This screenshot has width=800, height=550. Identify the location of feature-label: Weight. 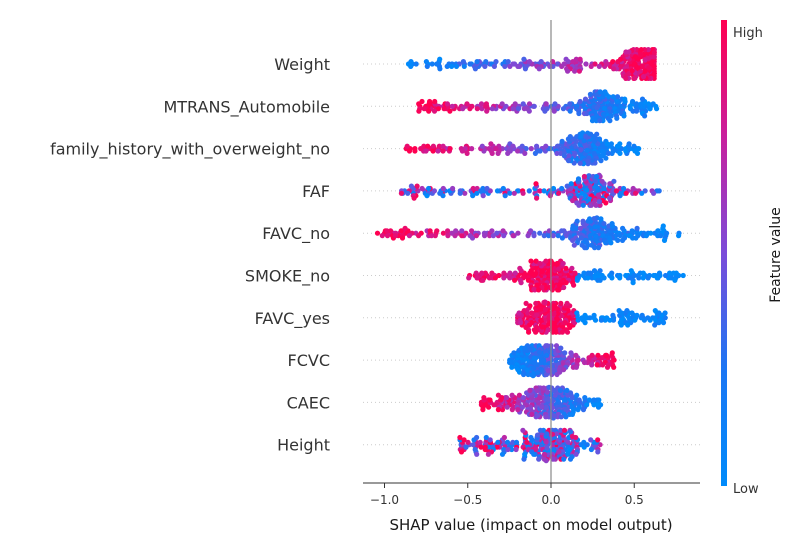
(302, 64).